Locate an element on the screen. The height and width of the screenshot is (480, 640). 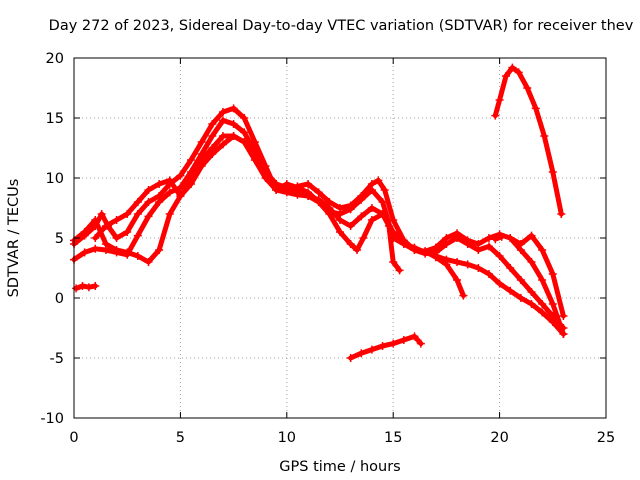
x-tick-label: 15 is located at coordinates (393, 438).